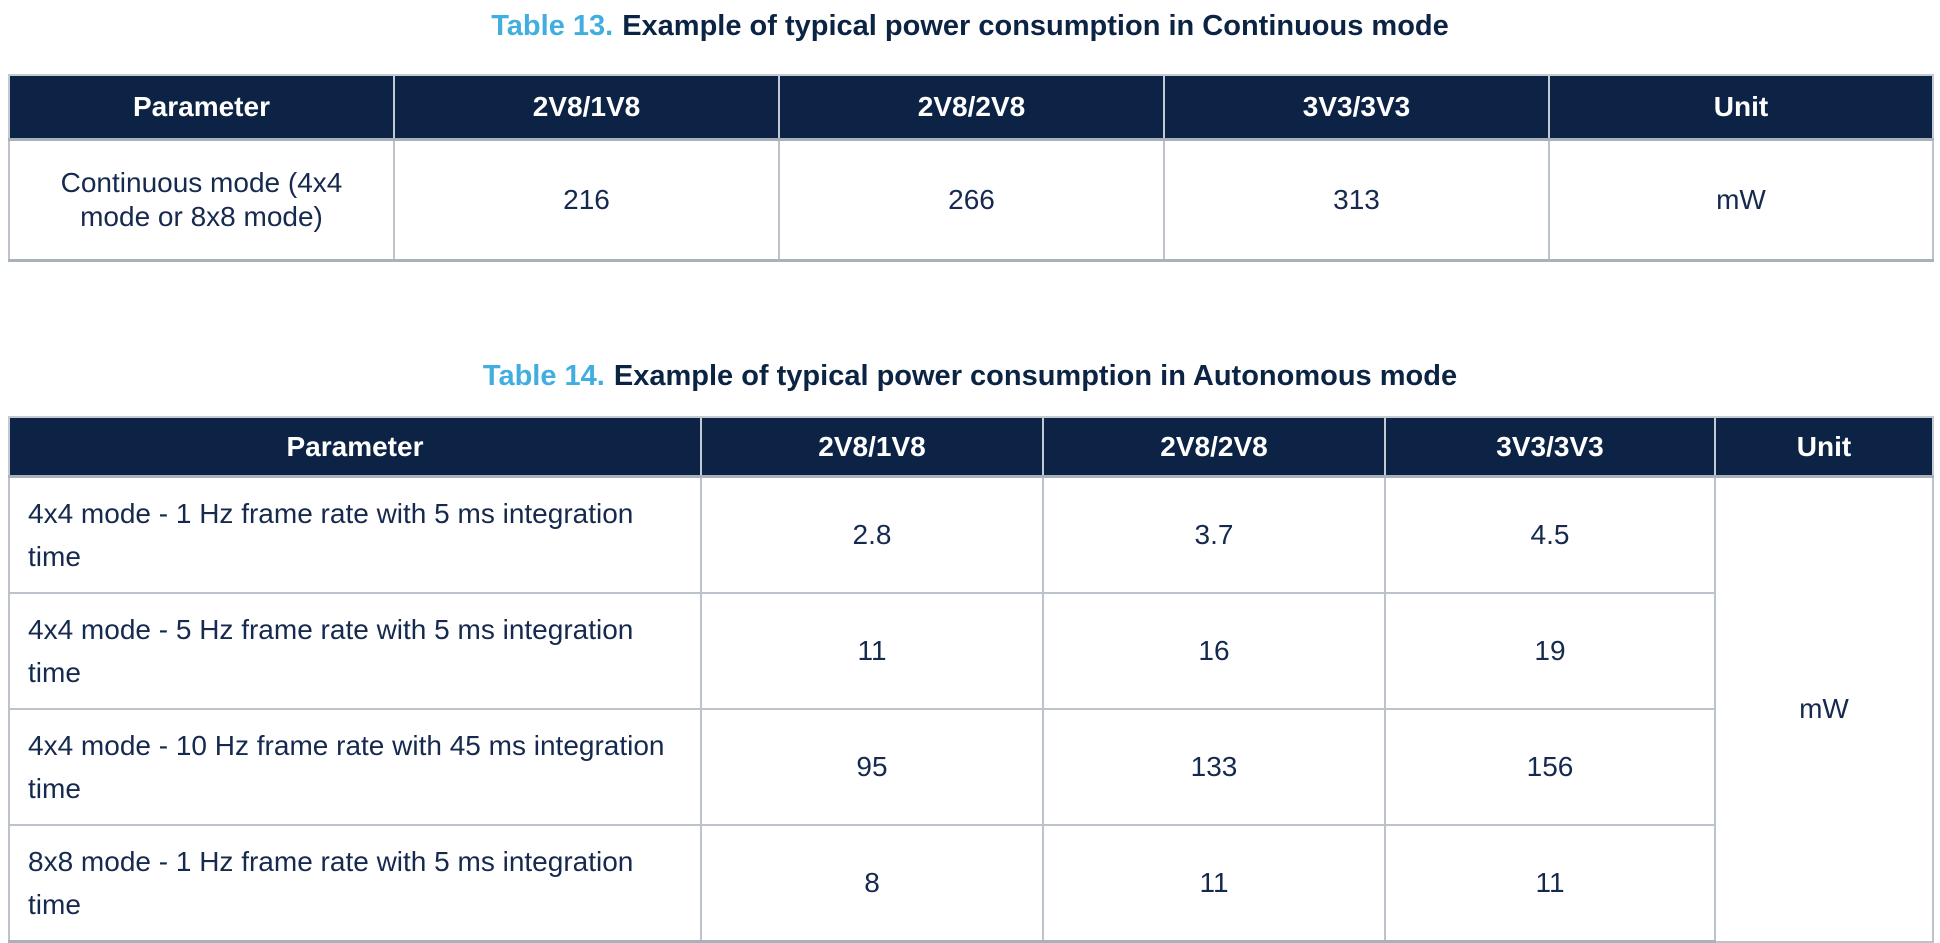  What do you see at coordinates (586, 107) in the screenshot?
I see `table-13-col-2v8-1v8: 2V8/1V8` at bounding box center [586, 107].